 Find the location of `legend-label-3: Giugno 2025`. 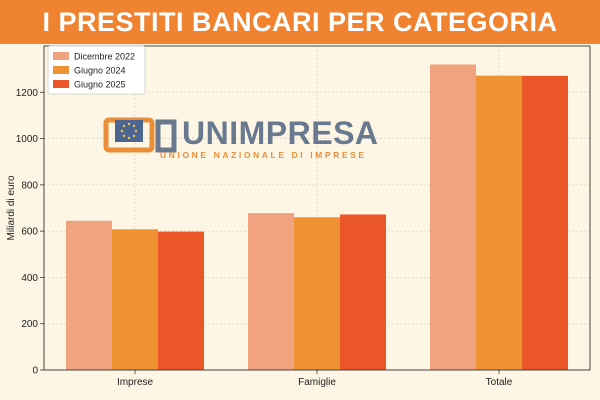

legend-label-3: Giugno 2025 is located at coordinates (100, 85).